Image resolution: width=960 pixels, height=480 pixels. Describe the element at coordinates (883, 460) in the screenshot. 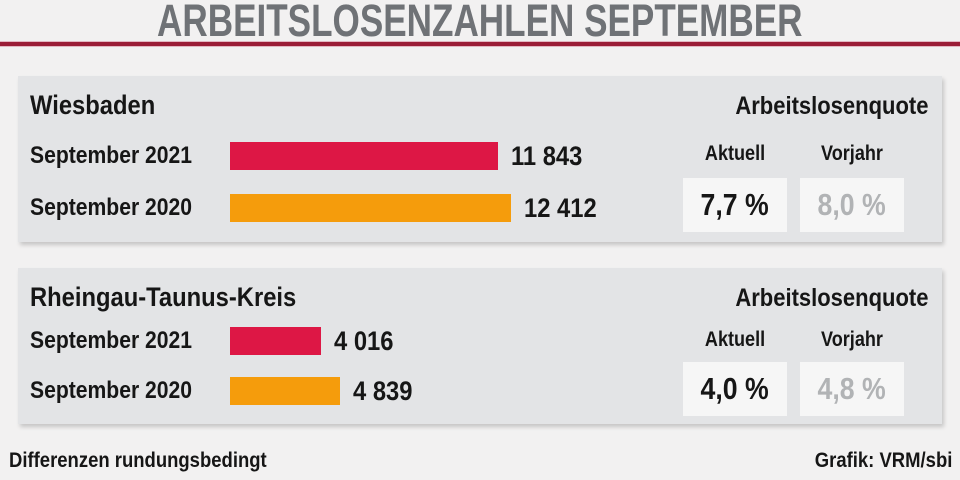

I see `credit: Grafik: VRM/sbi` at that location.